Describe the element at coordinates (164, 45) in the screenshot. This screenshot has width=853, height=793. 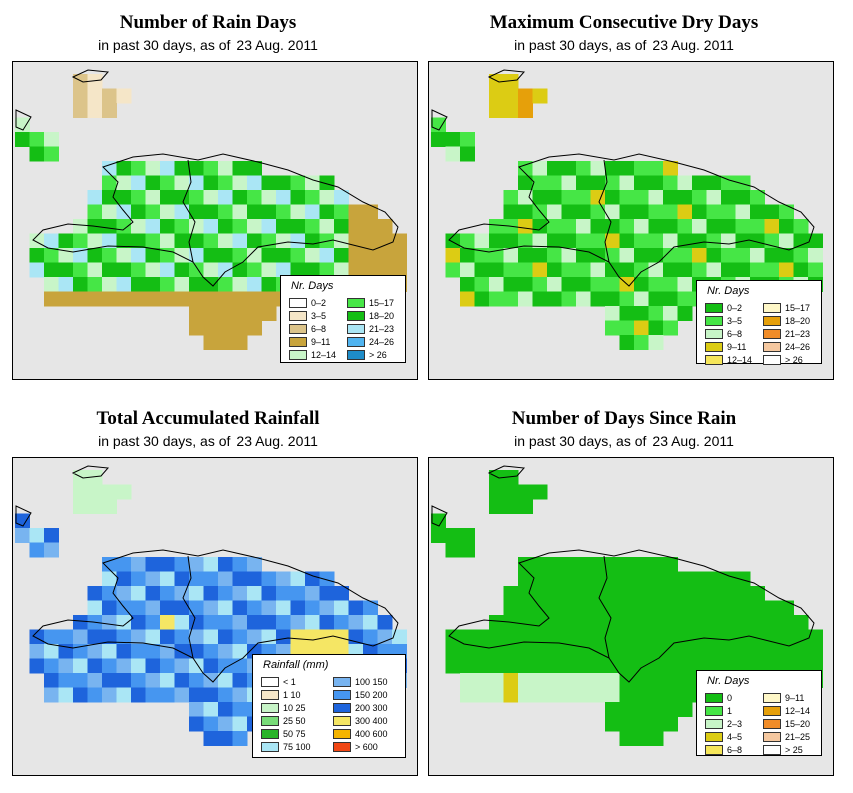
I see `subtitle-text: in past 30 days, as of` at that location.